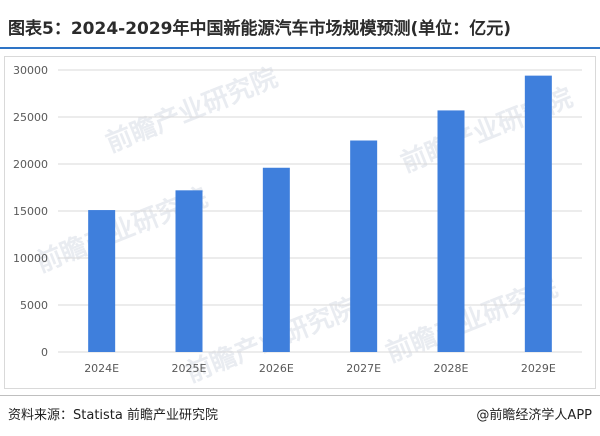 This screenshot has height=436, width=600. What do you see at coordinates (276, 368) in the screenshot?
I see `x-tick-label: 2026E` at bounding box center [276, 368].